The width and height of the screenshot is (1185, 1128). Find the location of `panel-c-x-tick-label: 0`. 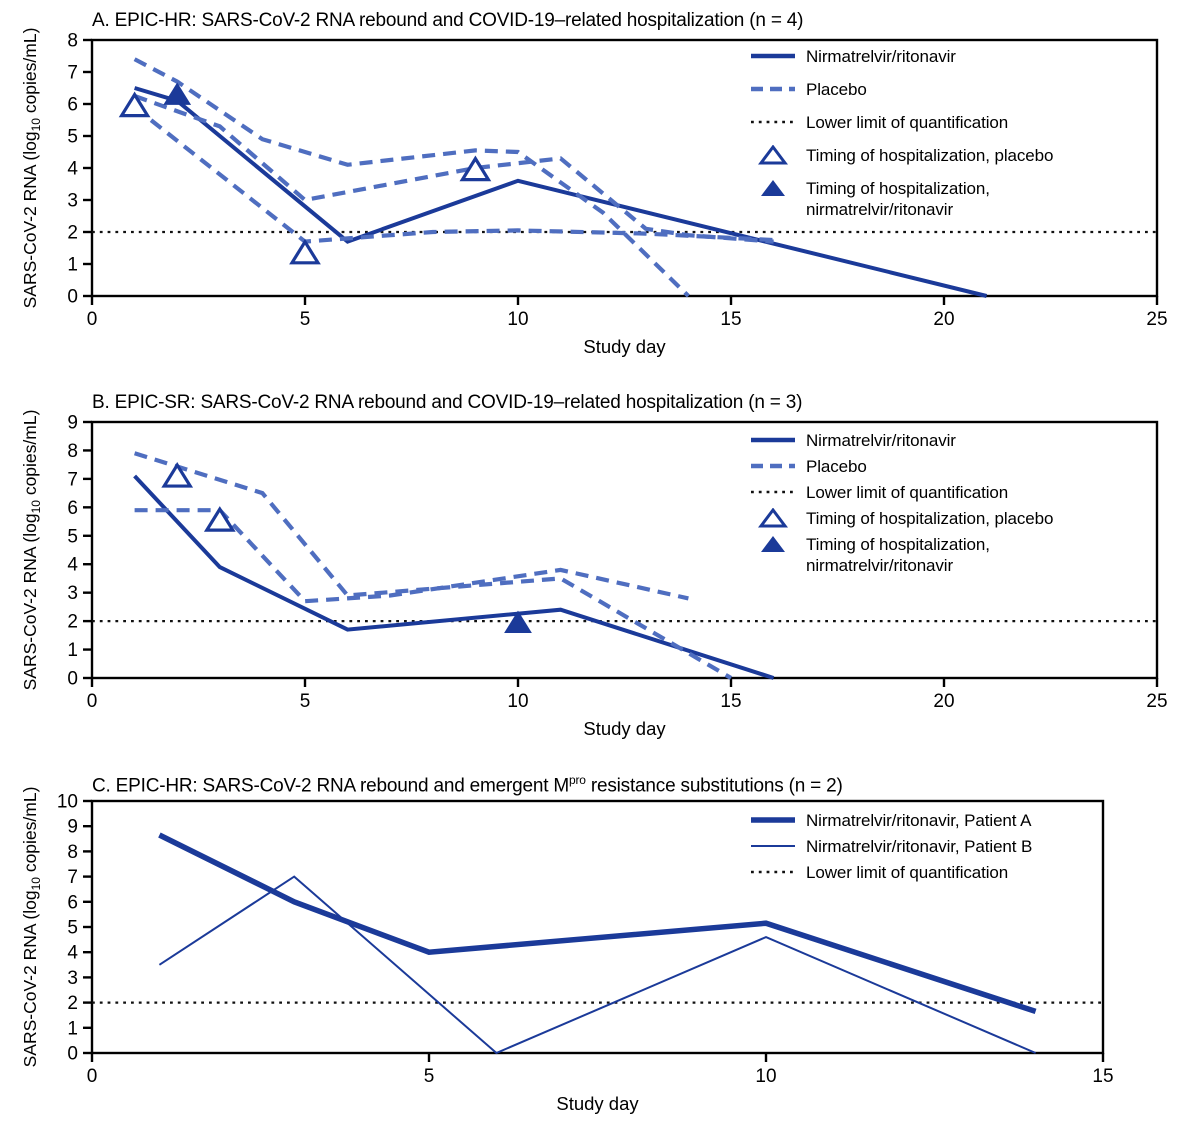

panel-c-x-tick-label: 0 is located at coordinates (92, 1076).